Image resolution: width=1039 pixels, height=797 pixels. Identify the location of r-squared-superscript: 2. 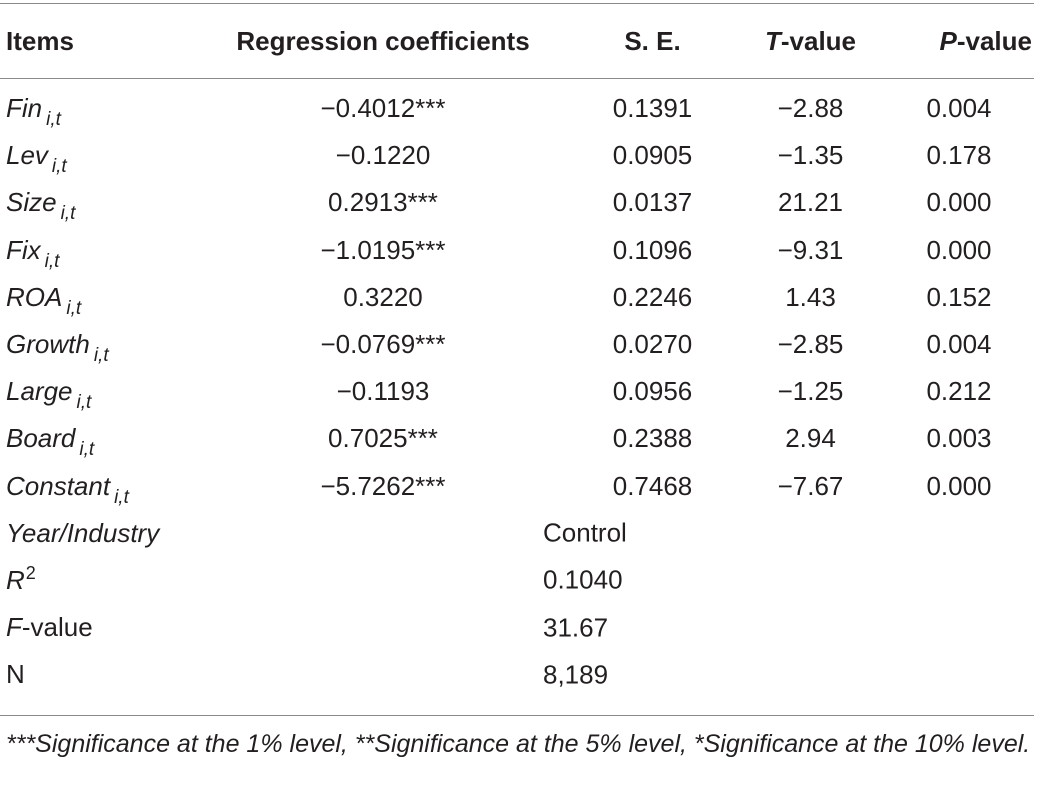
(30, 572).